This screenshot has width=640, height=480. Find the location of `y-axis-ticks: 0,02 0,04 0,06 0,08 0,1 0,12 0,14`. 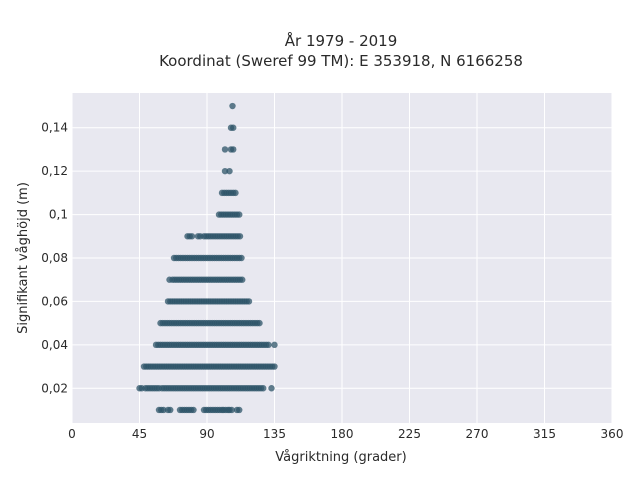

y-axis-ticks: 0,02 0,04 0,06 0,08 0,1 0,12 0,14 is located at coordinates (54, 258).